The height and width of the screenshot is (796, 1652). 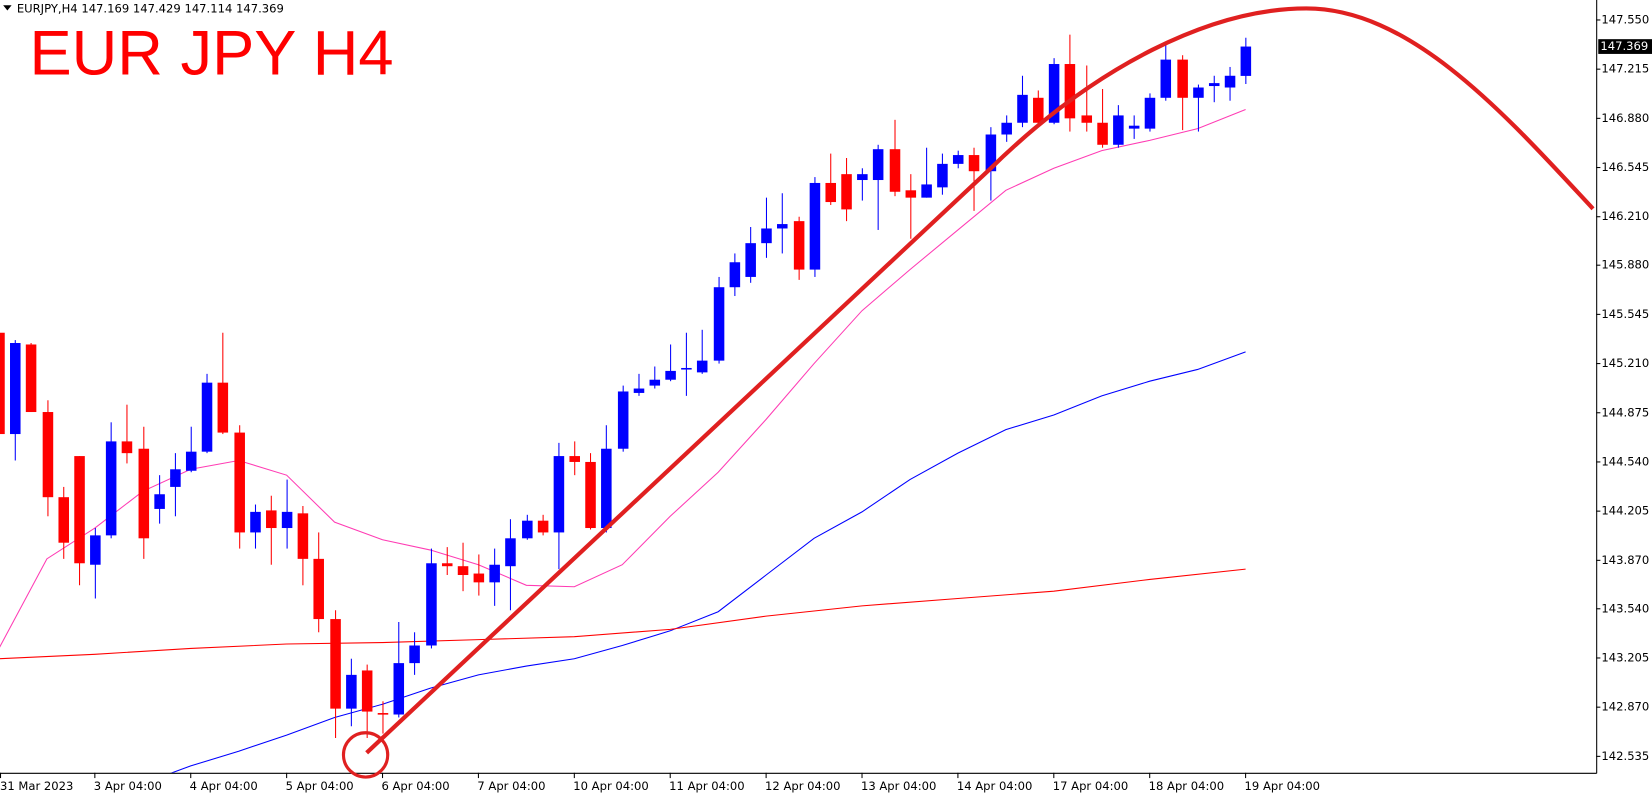 I want to click on symbol: EURJPY,H4, so click(x=47, y=8).